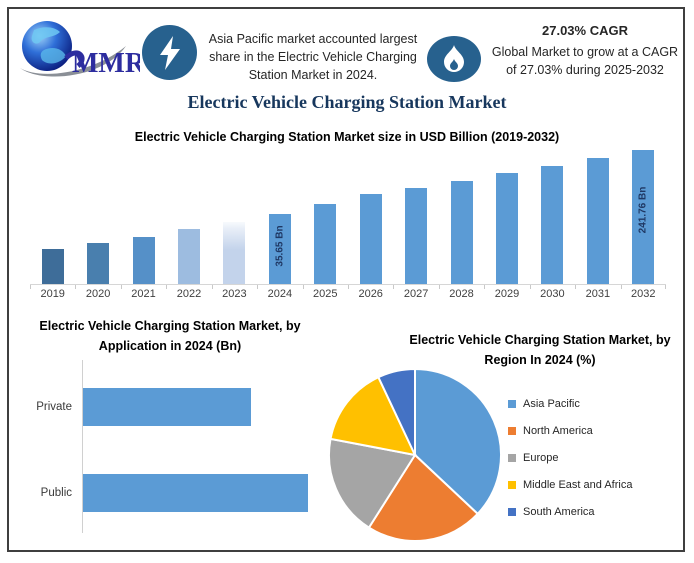  Describe the element at coordinates (169, 52) in the screenshot. I see `lightning-icon` at that location.